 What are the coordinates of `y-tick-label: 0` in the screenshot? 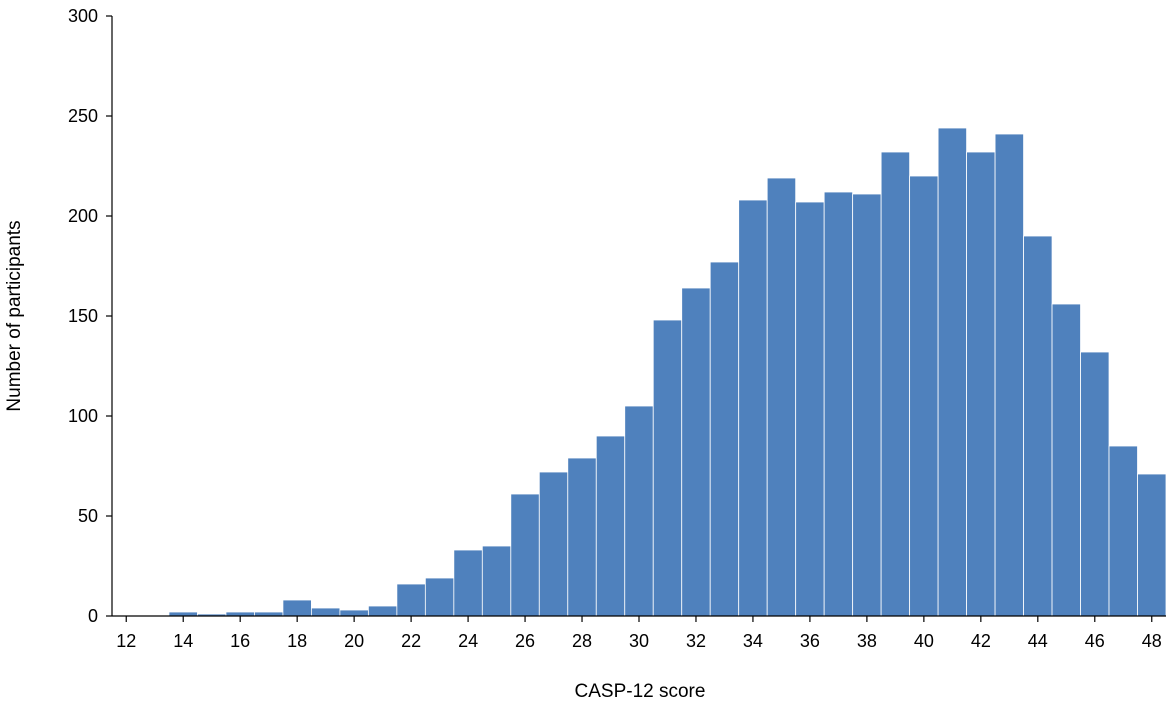 It's located at (93, 616).